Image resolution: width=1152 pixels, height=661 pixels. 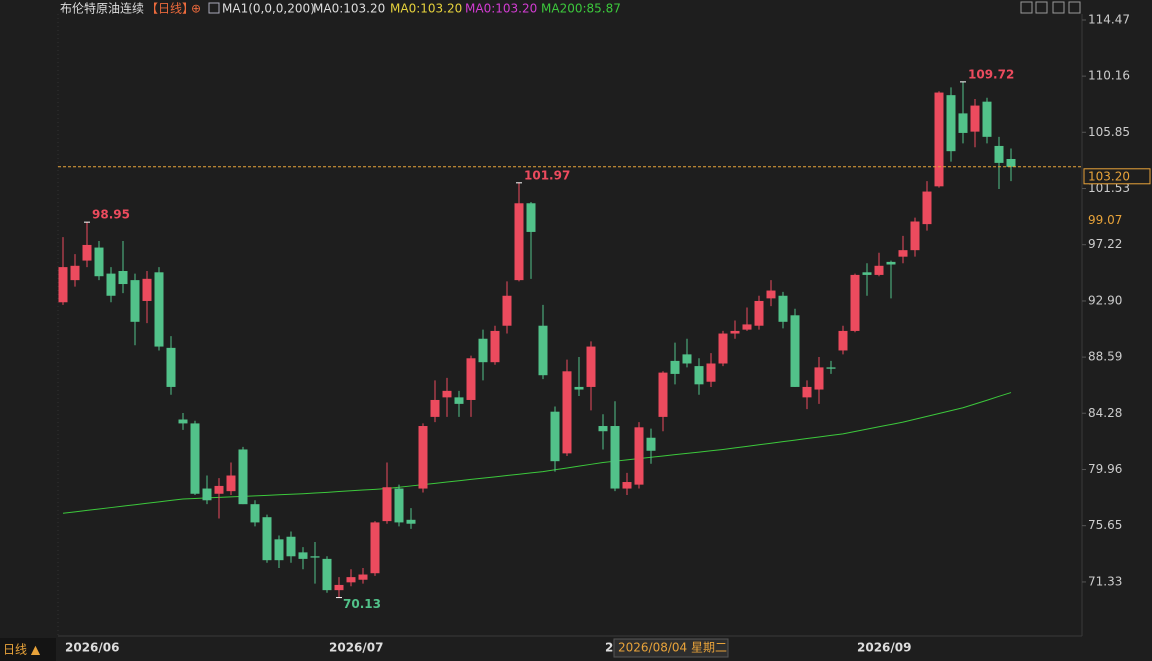 I want to click on last-price-box, so click(x=1117, y=176).